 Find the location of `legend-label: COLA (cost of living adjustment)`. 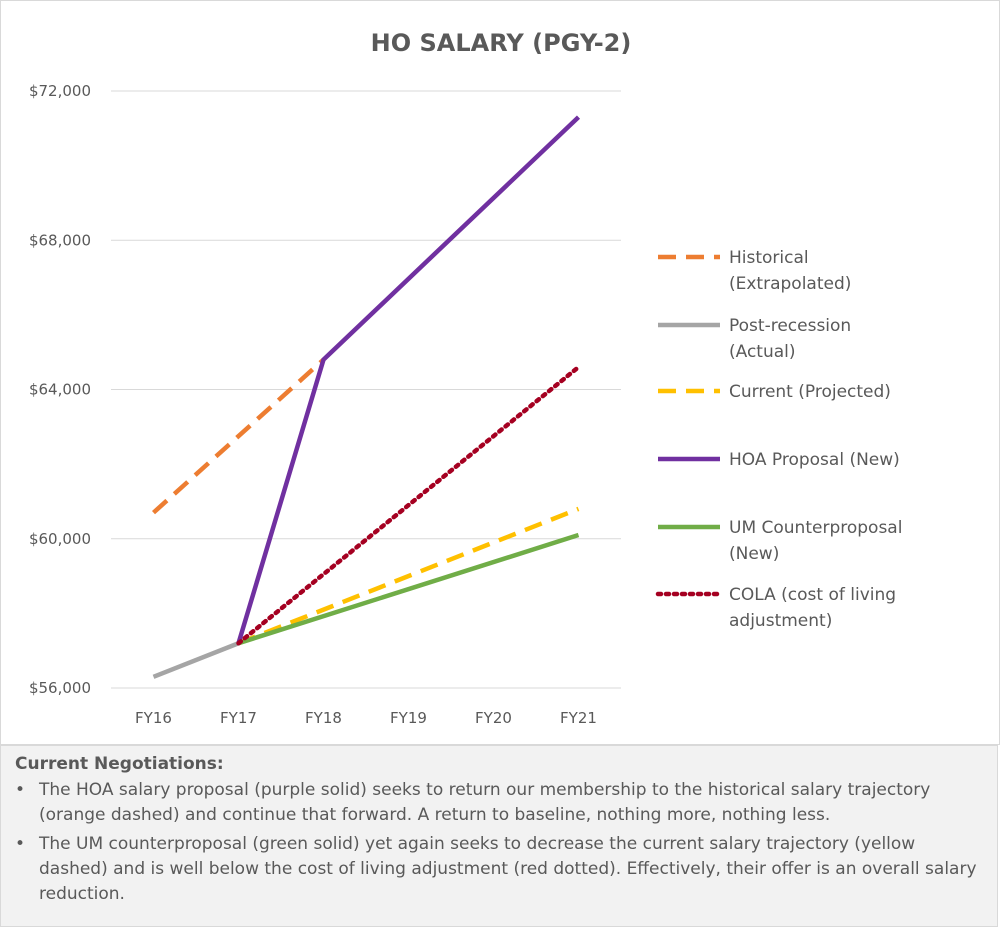

legend-label: COLA (cost of living adjustment) is located at coordinates (812, 608).